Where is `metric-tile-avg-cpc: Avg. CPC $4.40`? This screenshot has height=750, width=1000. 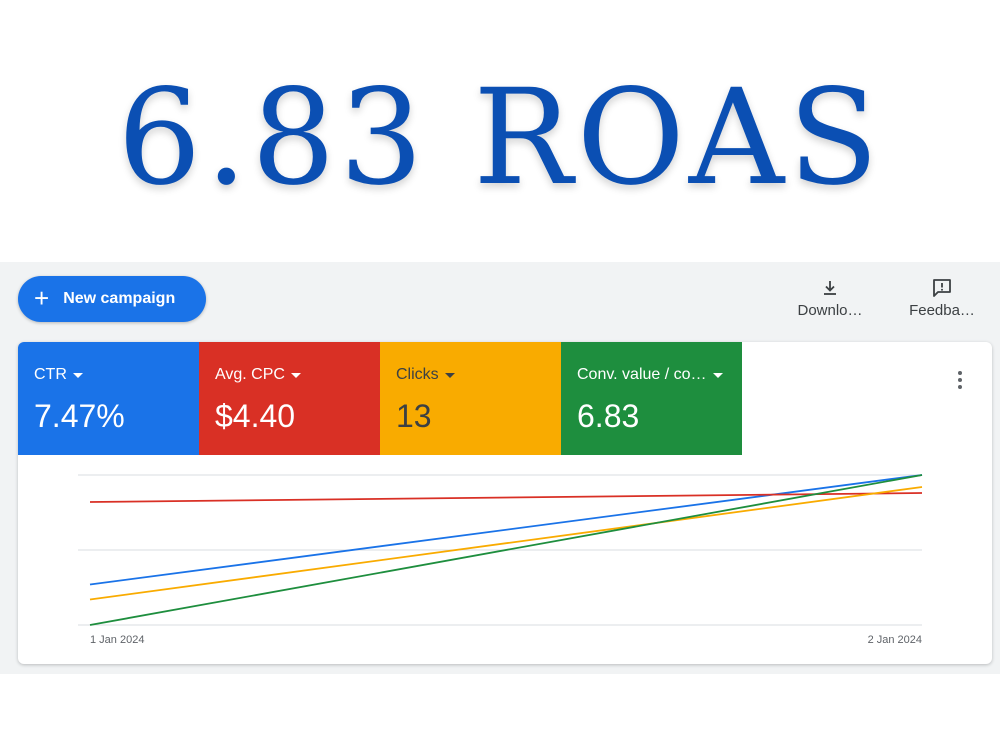
metric-tile-avg-cpc: Avg. CPC $4.40 is located at coordinates (289, 398).